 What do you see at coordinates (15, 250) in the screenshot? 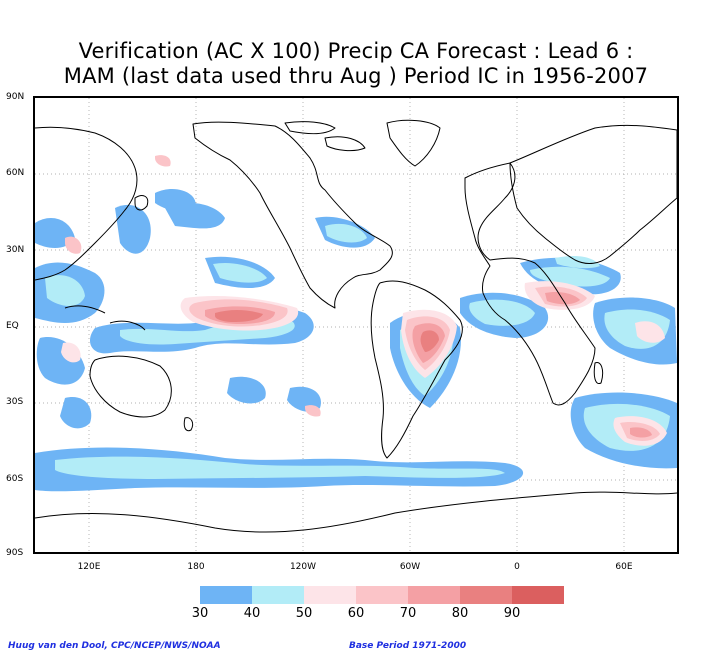
I see `lat-label-30n: 30N` at bounding box center [15, 250].